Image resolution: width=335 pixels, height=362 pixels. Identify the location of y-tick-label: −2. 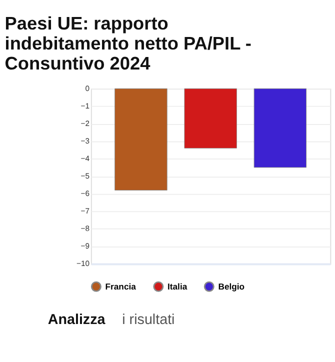
(85, 123).